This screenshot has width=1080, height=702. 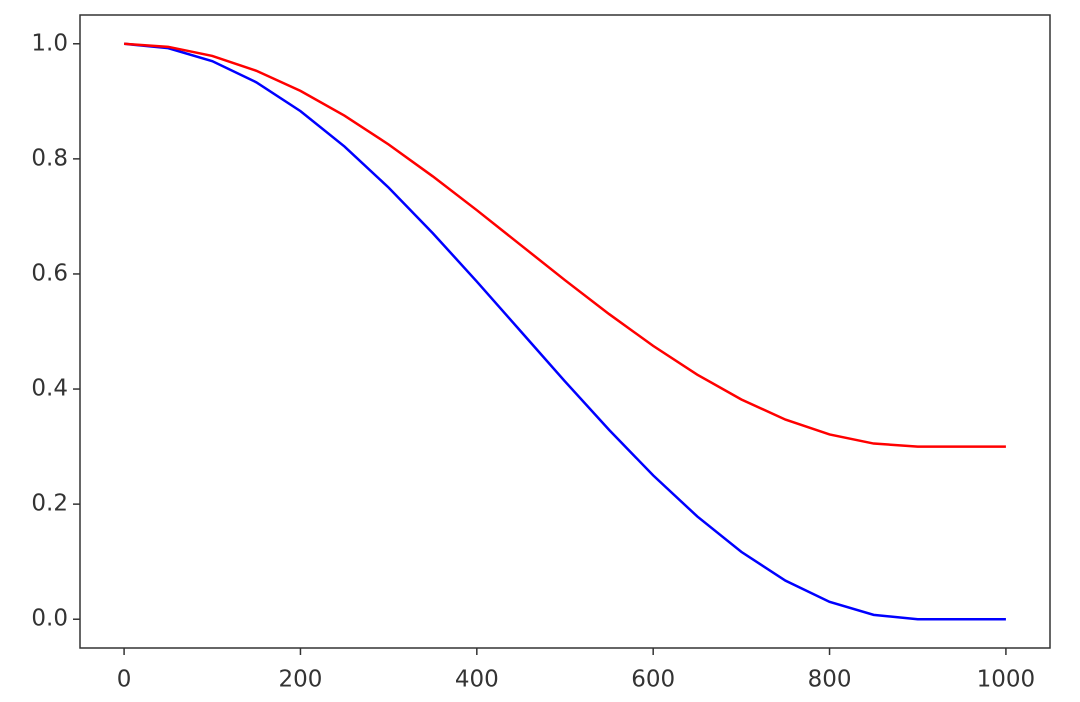 What do you see at coordinates (49, 619) in the screenshot?
I see `y-tick-label: 0.0` at bounding box center [49, 619].